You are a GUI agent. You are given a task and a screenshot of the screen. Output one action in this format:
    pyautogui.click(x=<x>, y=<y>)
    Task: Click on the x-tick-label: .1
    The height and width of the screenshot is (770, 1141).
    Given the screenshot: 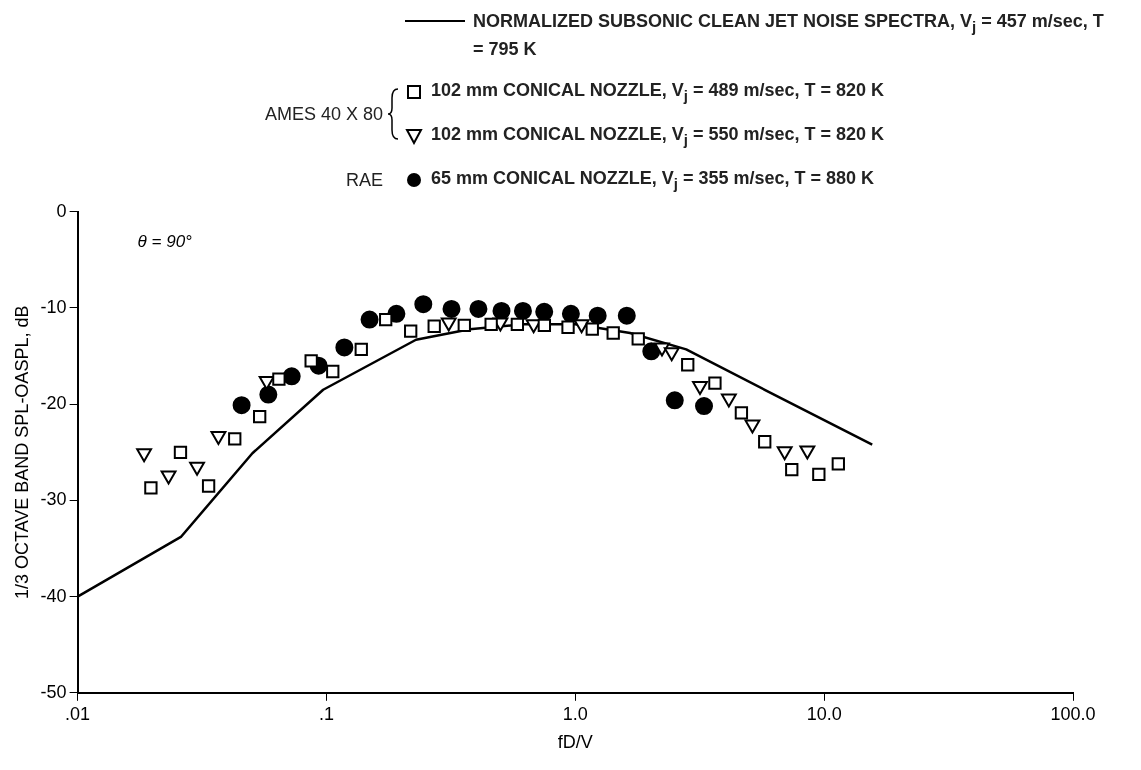 What is the action you would take?
    pyautogui.click(x=326, y=713)
    